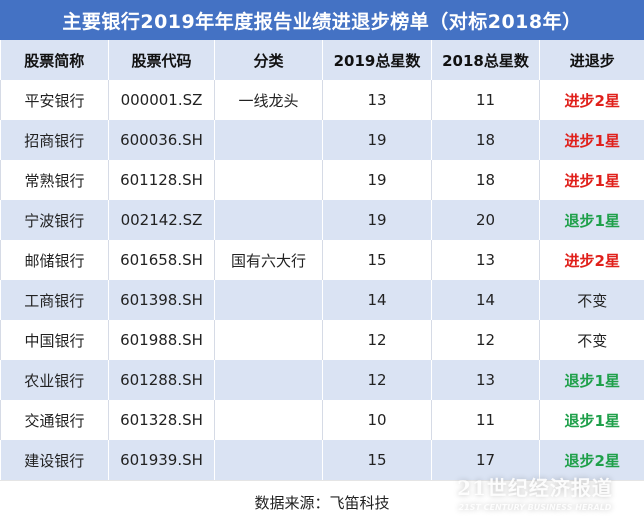  I want to click on header-name: 股票简称, so click(55, 60).